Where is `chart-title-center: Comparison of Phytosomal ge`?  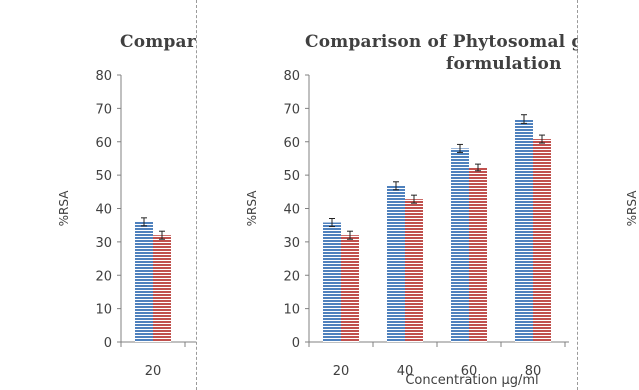 chart-title-center: Comparison of Phytosomal ge is located at coordinates (442, 42).